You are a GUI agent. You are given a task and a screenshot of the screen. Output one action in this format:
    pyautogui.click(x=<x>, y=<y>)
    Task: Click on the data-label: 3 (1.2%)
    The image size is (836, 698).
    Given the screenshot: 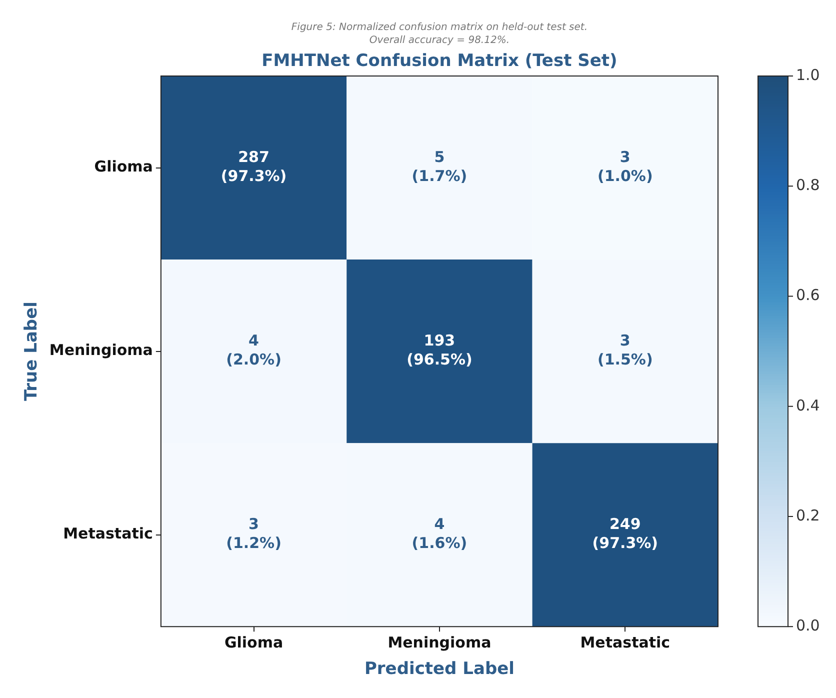 What is the action you would take?
    pyautogui.click(x=254, y=533)
    